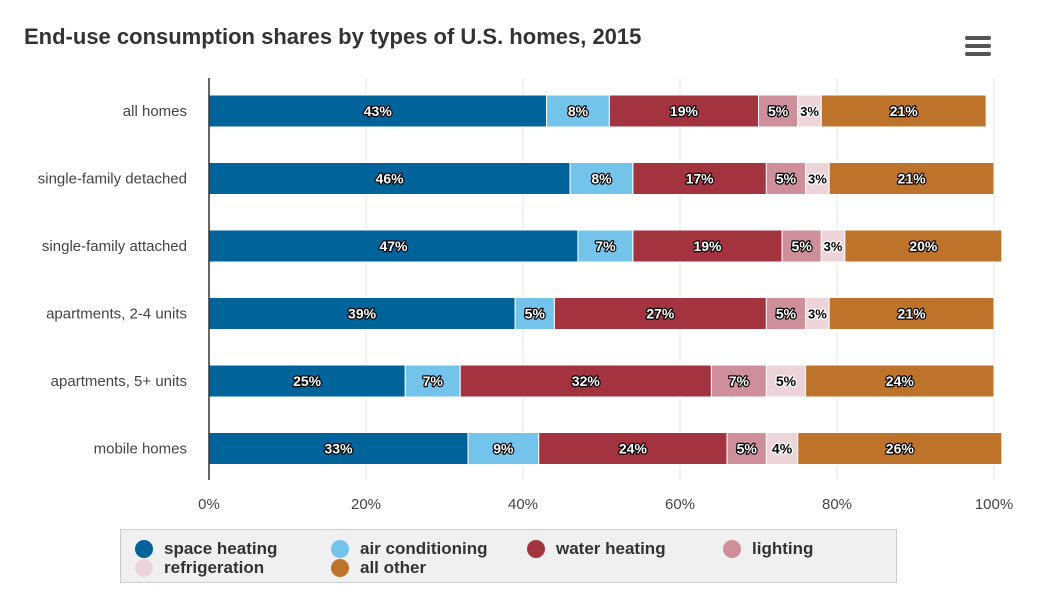 The width and height of the screenshot is (1038, 592). What do you see at coordinates (680, 504) in the screenshot?
I see `x-tick-label: 60%` at bounding box center [680, 504].